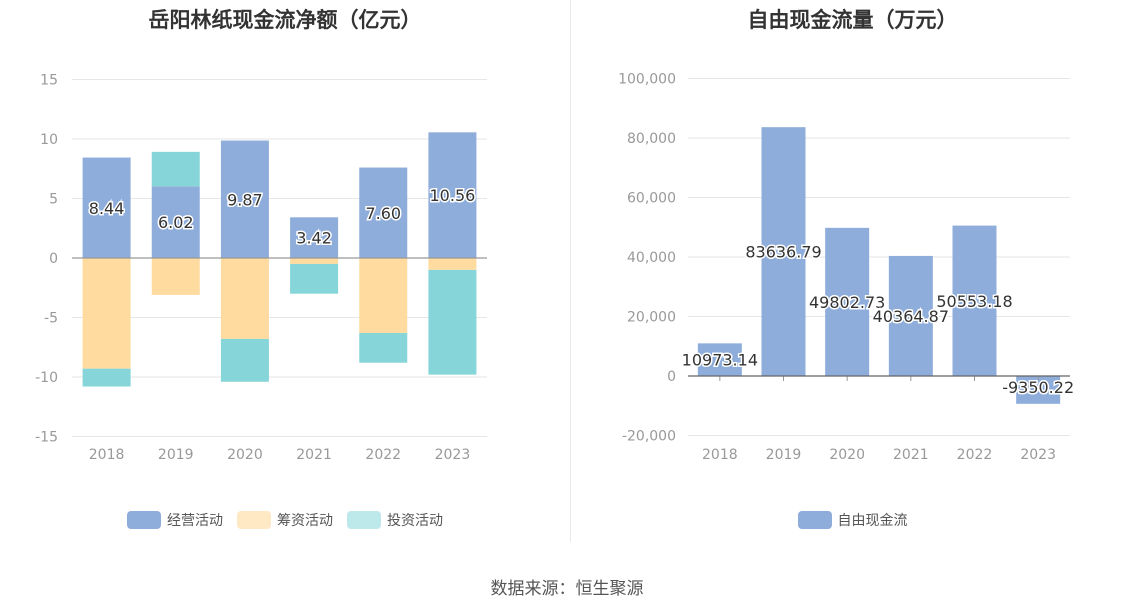  Describe the element at coordinates (144, 520) in the screenshot. I see `legend-swatch-operating` at that location.